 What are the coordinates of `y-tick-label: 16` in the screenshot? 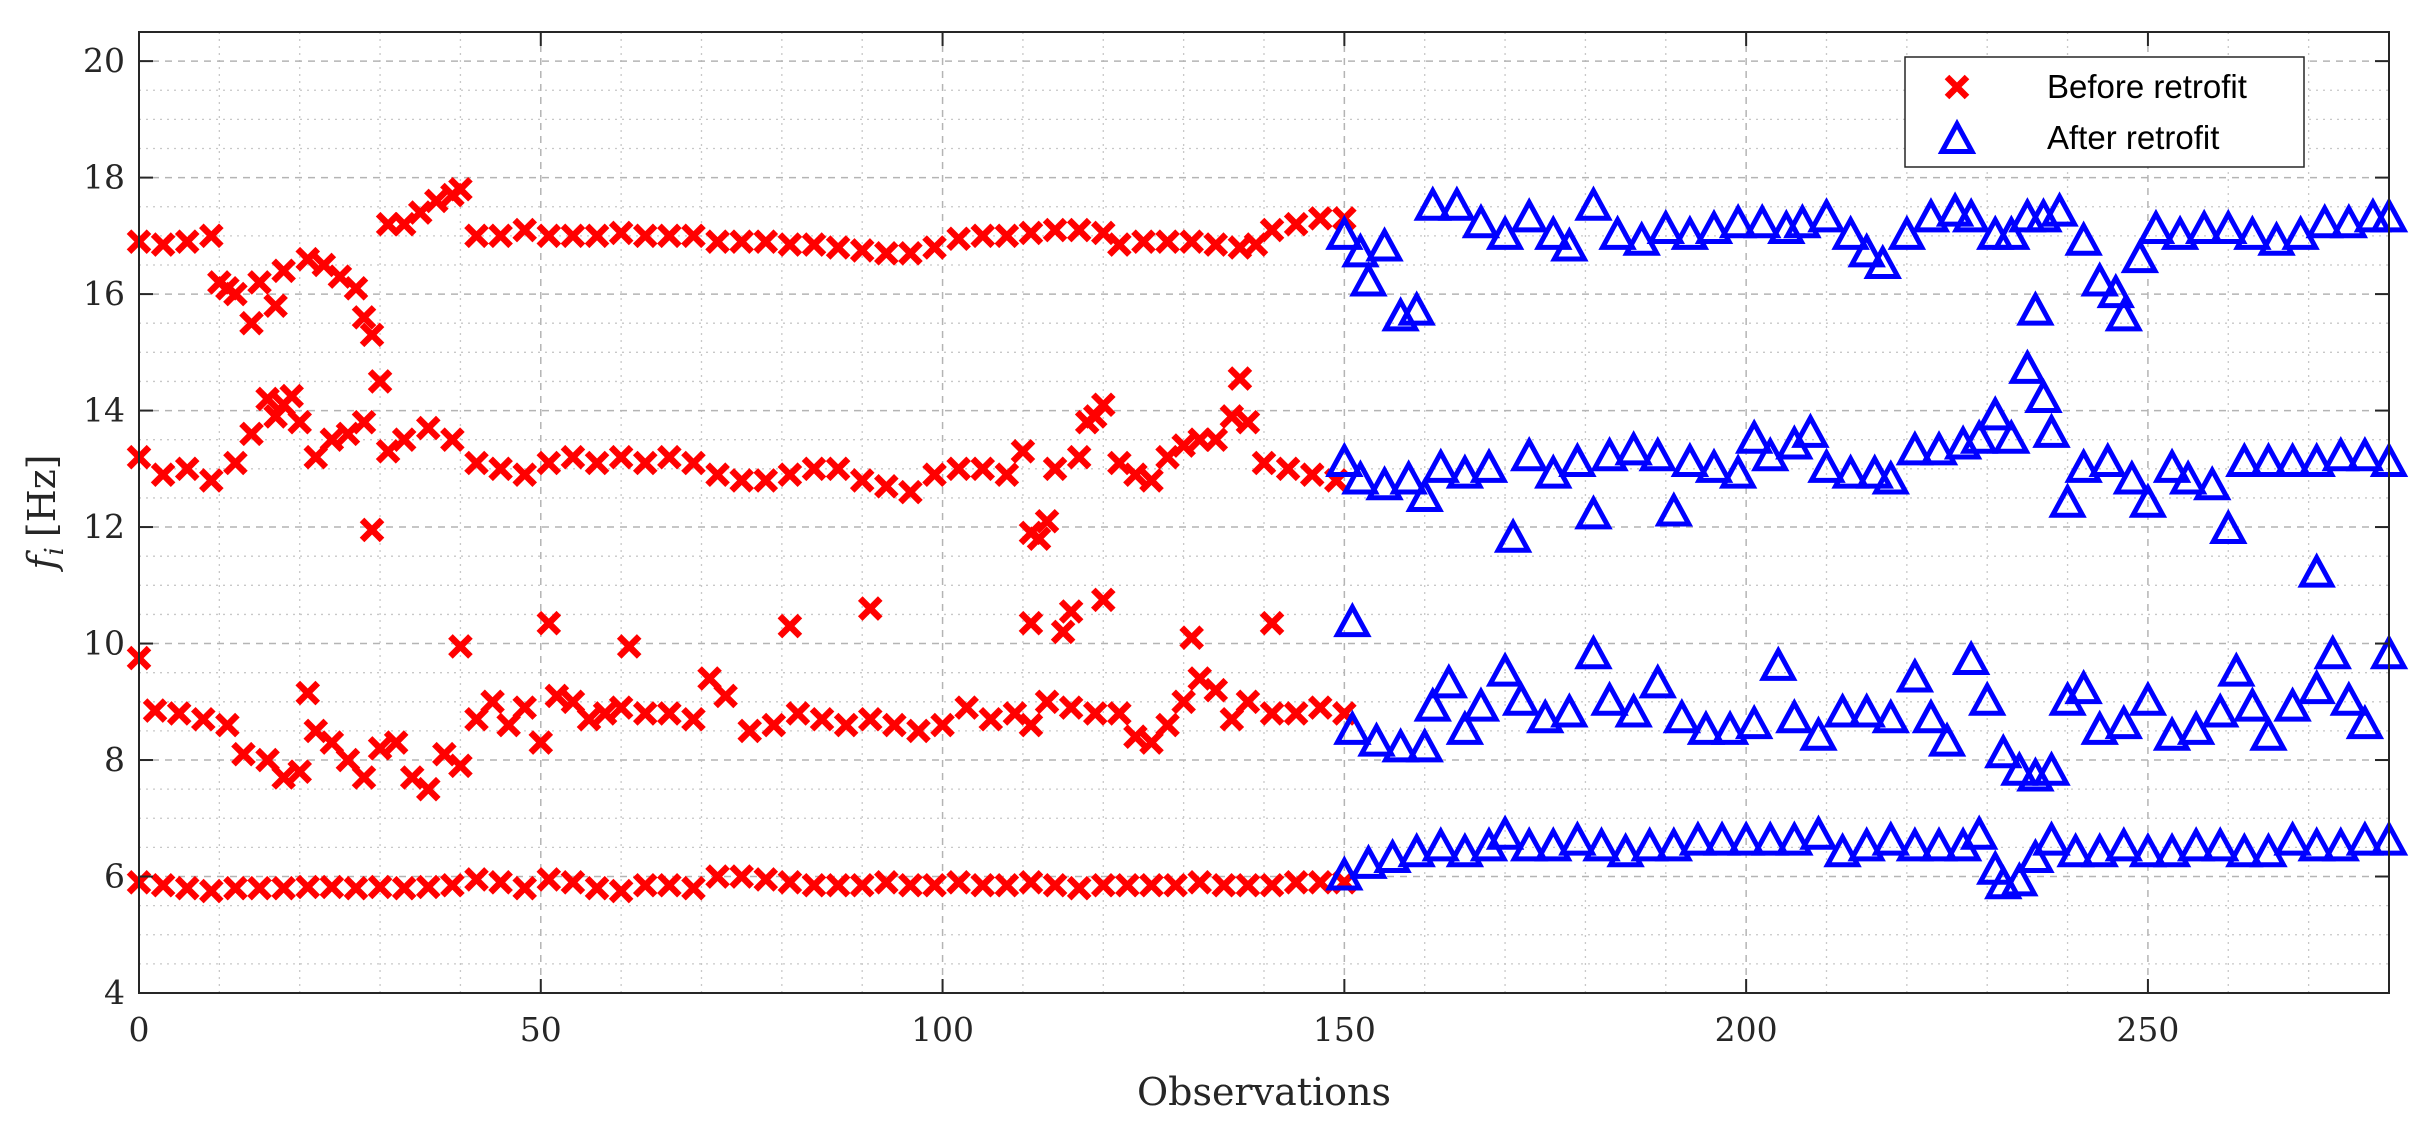 It's located at (104, 293).